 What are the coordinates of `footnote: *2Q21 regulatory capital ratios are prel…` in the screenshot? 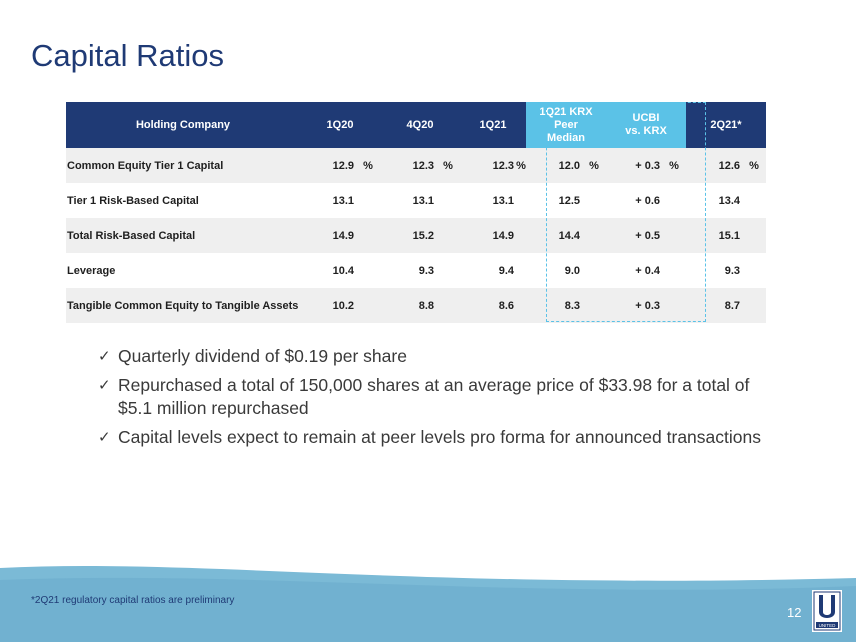 It's located at (133, 600).